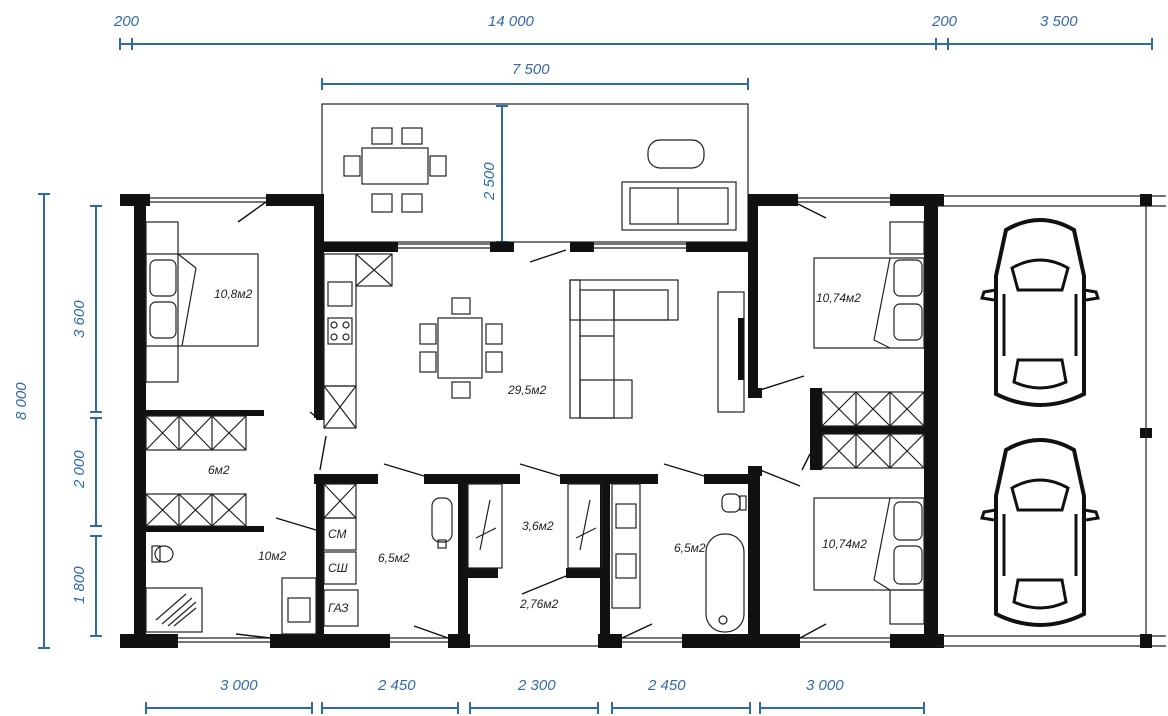 This screenshot has height=716, width=1168. I want to click on room-area-bedroom-left: 10,8м2, so click(233, 294).